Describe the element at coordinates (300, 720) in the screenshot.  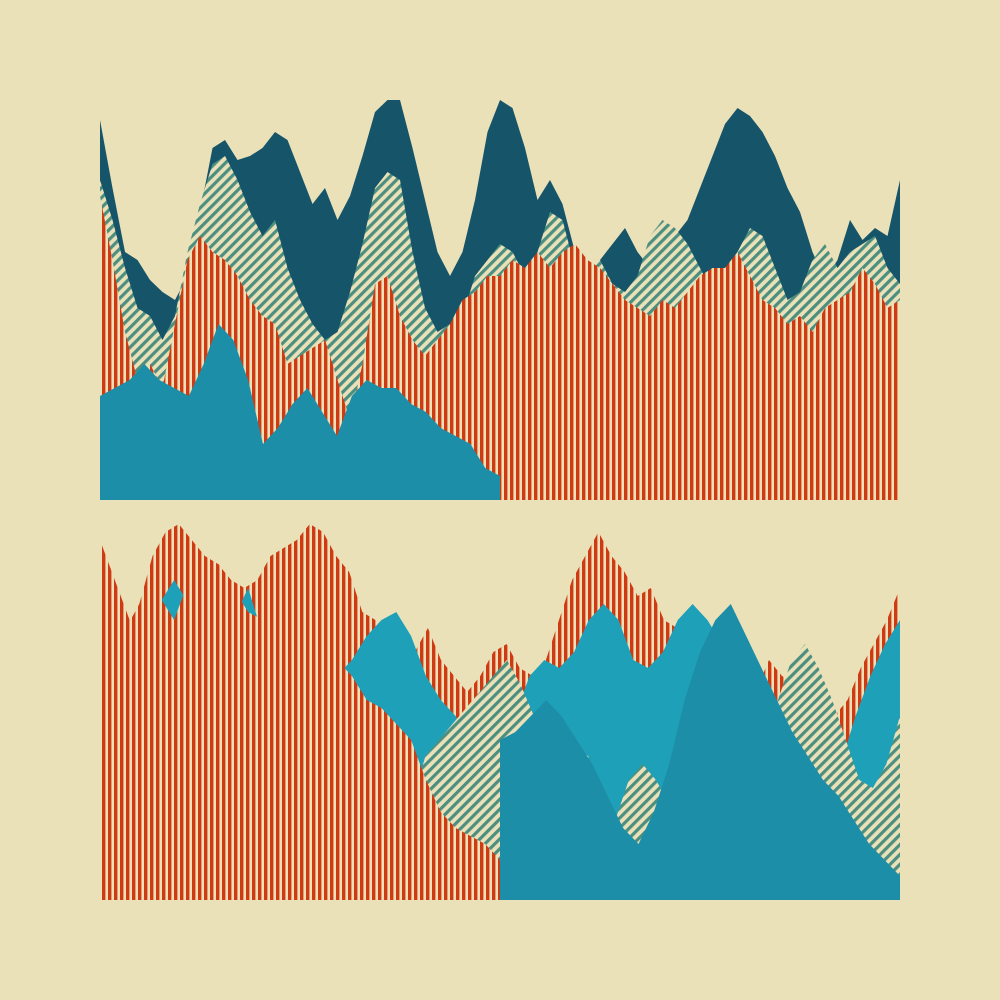
I see `red-vertical-stripe-lower-layer` at that location.